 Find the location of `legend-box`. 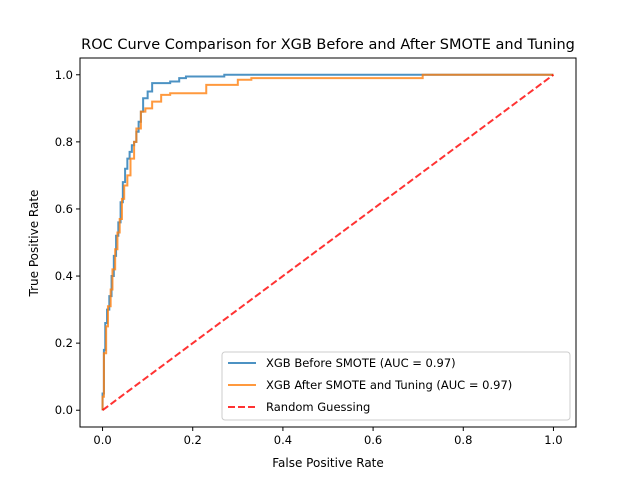

legend-box is located at coordinates (396, 386).